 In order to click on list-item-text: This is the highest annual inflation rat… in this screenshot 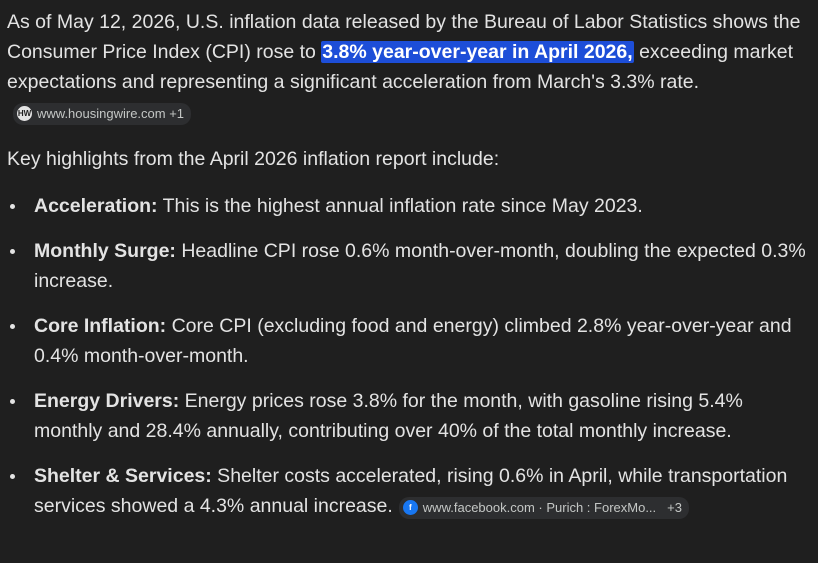, I will do `click(400, 206)`.